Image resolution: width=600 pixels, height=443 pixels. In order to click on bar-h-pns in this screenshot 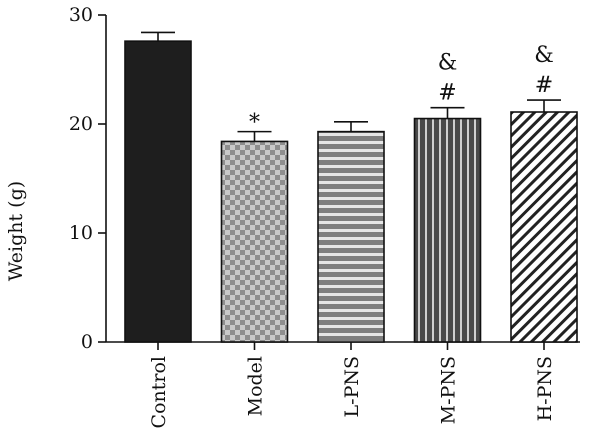, I will do `click(544, 227)`.